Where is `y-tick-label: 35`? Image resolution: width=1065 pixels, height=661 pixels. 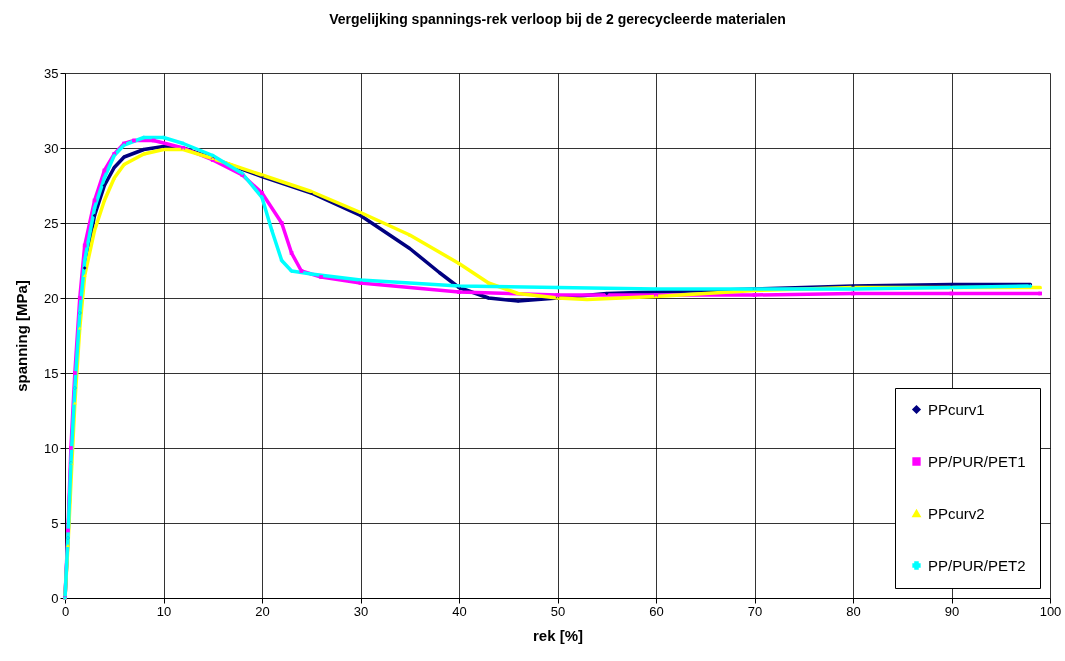 y-tick-label: 35 is located at coordinates (51, 73).